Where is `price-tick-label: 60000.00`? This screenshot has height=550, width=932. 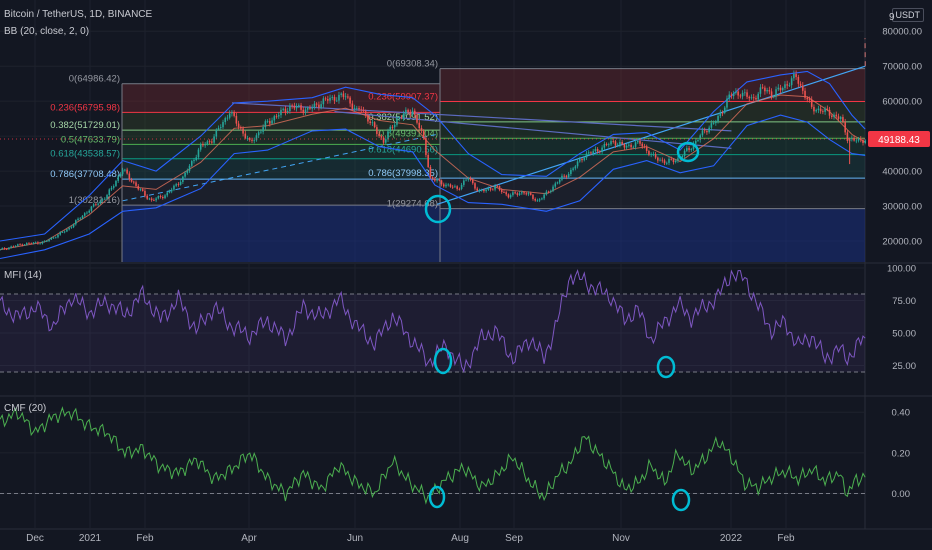
price-tick-label: 60000.00 is located at coordinates (902, 102).